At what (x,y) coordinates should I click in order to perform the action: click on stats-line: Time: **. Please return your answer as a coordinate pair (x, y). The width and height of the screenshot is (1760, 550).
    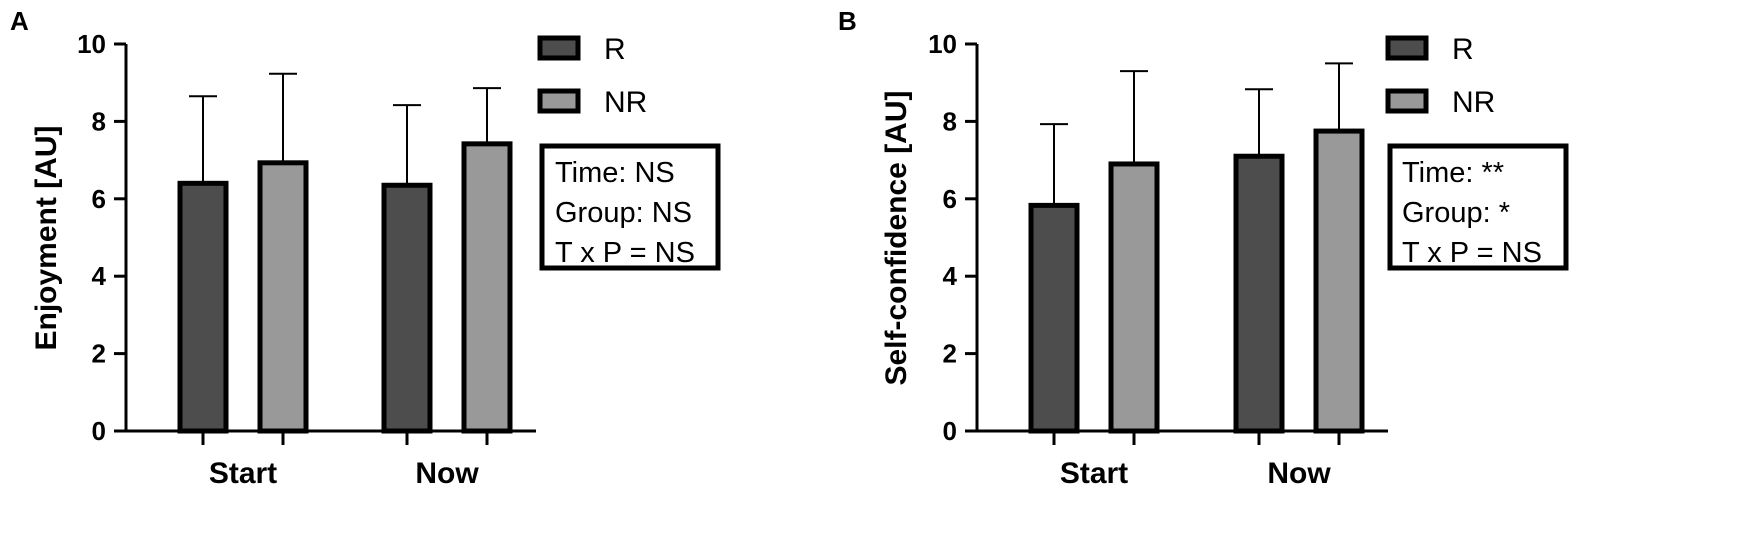
    Looking at the image, I should click on (1453, 173).